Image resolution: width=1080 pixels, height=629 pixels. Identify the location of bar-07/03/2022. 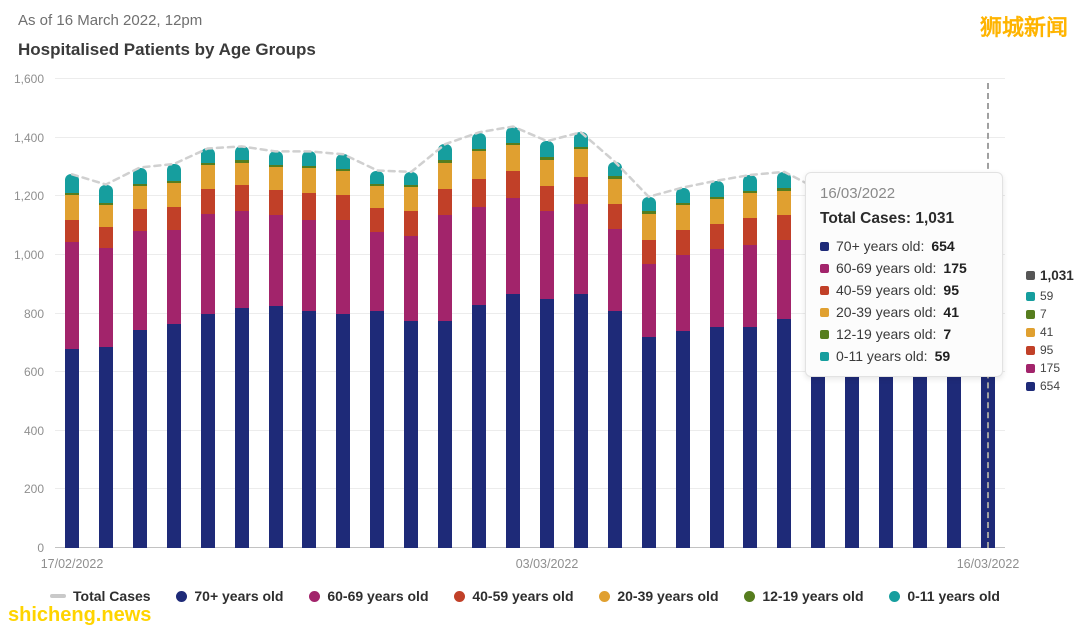
(682, 367).